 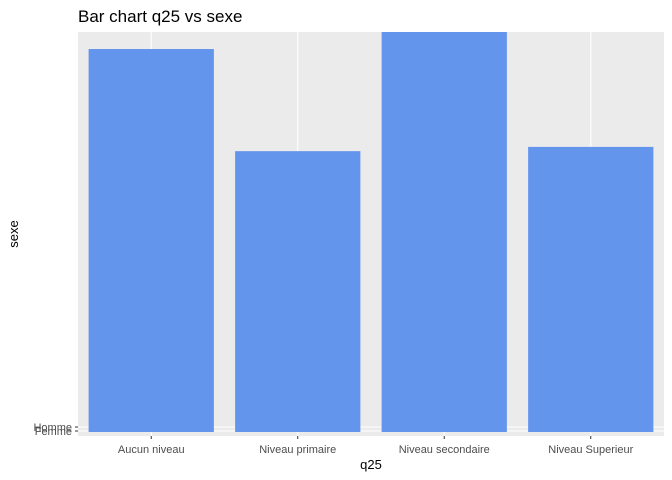 I want to click on y-axis-title: sexe, so click(x=13, y=233).